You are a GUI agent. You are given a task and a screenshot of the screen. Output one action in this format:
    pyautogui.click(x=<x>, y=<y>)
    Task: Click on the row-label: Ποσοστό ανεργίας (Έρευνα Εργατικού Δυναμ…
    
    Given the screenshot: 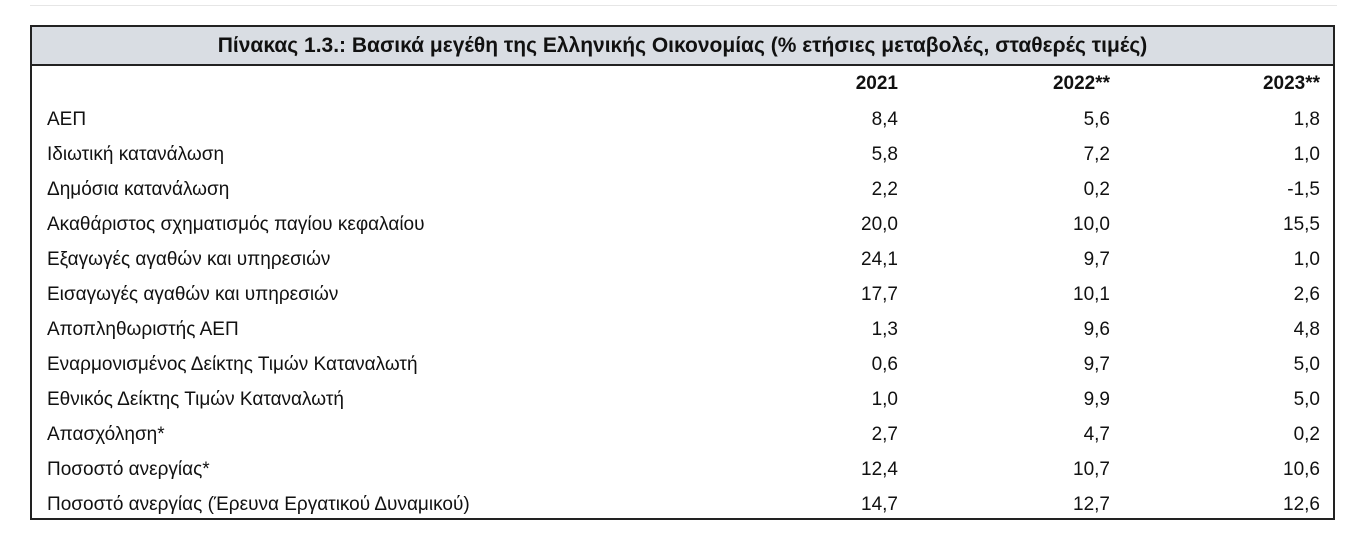 What is the action you would take?
    pyautogui.click(x=258, y=504)
    